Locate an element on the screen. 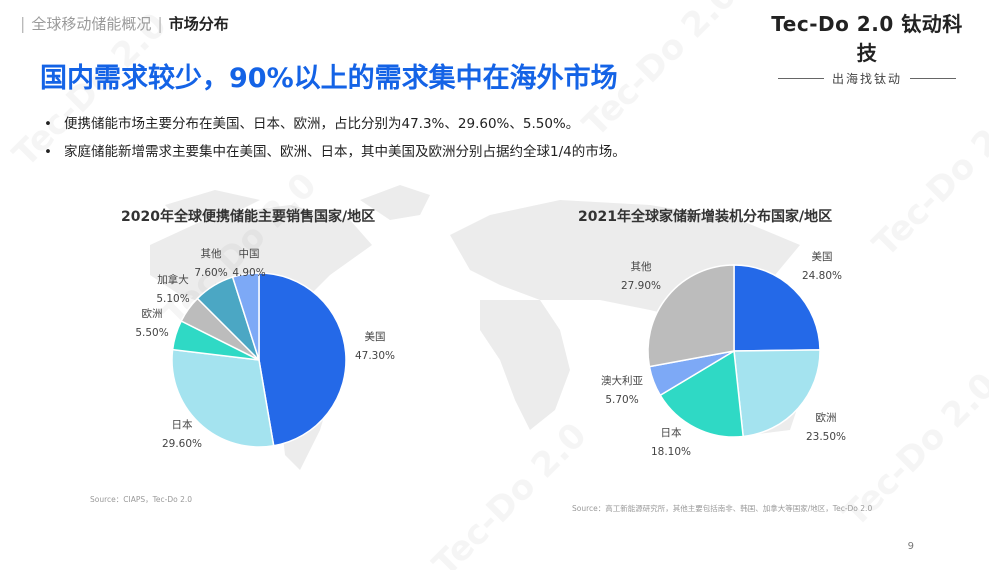  pie-label-0-1: 日本 is located at coordinates (182, 424).